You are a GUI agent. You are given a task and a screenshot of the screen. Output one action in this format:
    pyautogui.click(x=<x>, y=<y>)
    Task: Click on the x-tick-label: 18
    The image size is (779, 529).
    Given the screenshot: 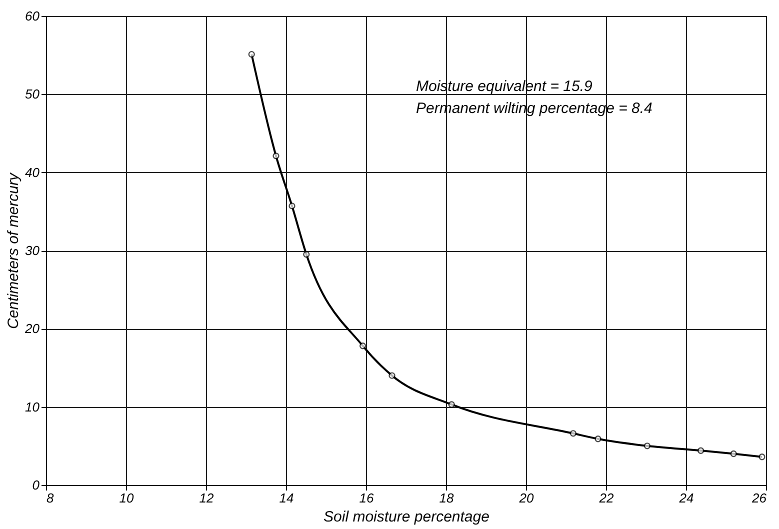 What is the action you would take?
    pyautogui.click(x=446, y=498)
    